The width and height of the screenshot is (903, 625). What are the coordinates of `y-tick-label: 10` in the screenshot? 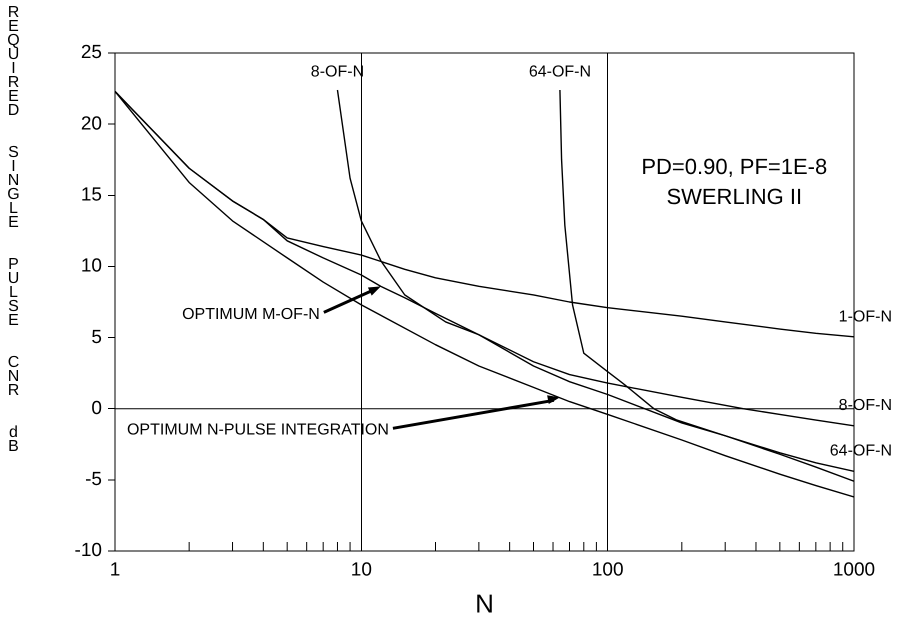 It's located at (91, 266).